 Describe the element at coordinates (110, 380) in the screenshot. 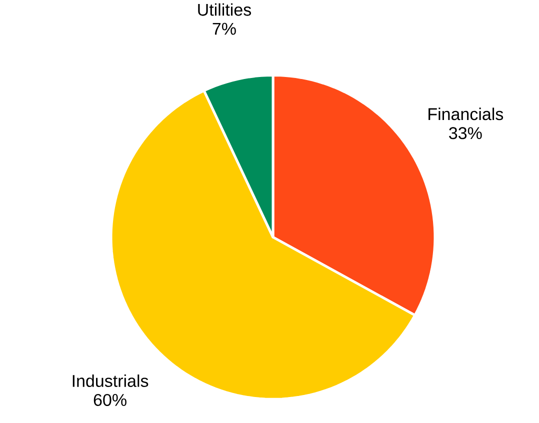

I see `slice-label: Industrials` at that location.